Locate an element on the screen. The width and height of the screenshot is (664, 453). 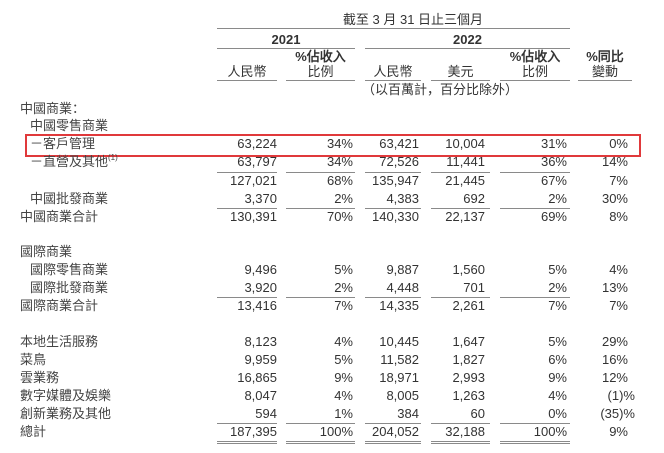
section-title-intl: 國際商業 is located at coordinates (46, 251).